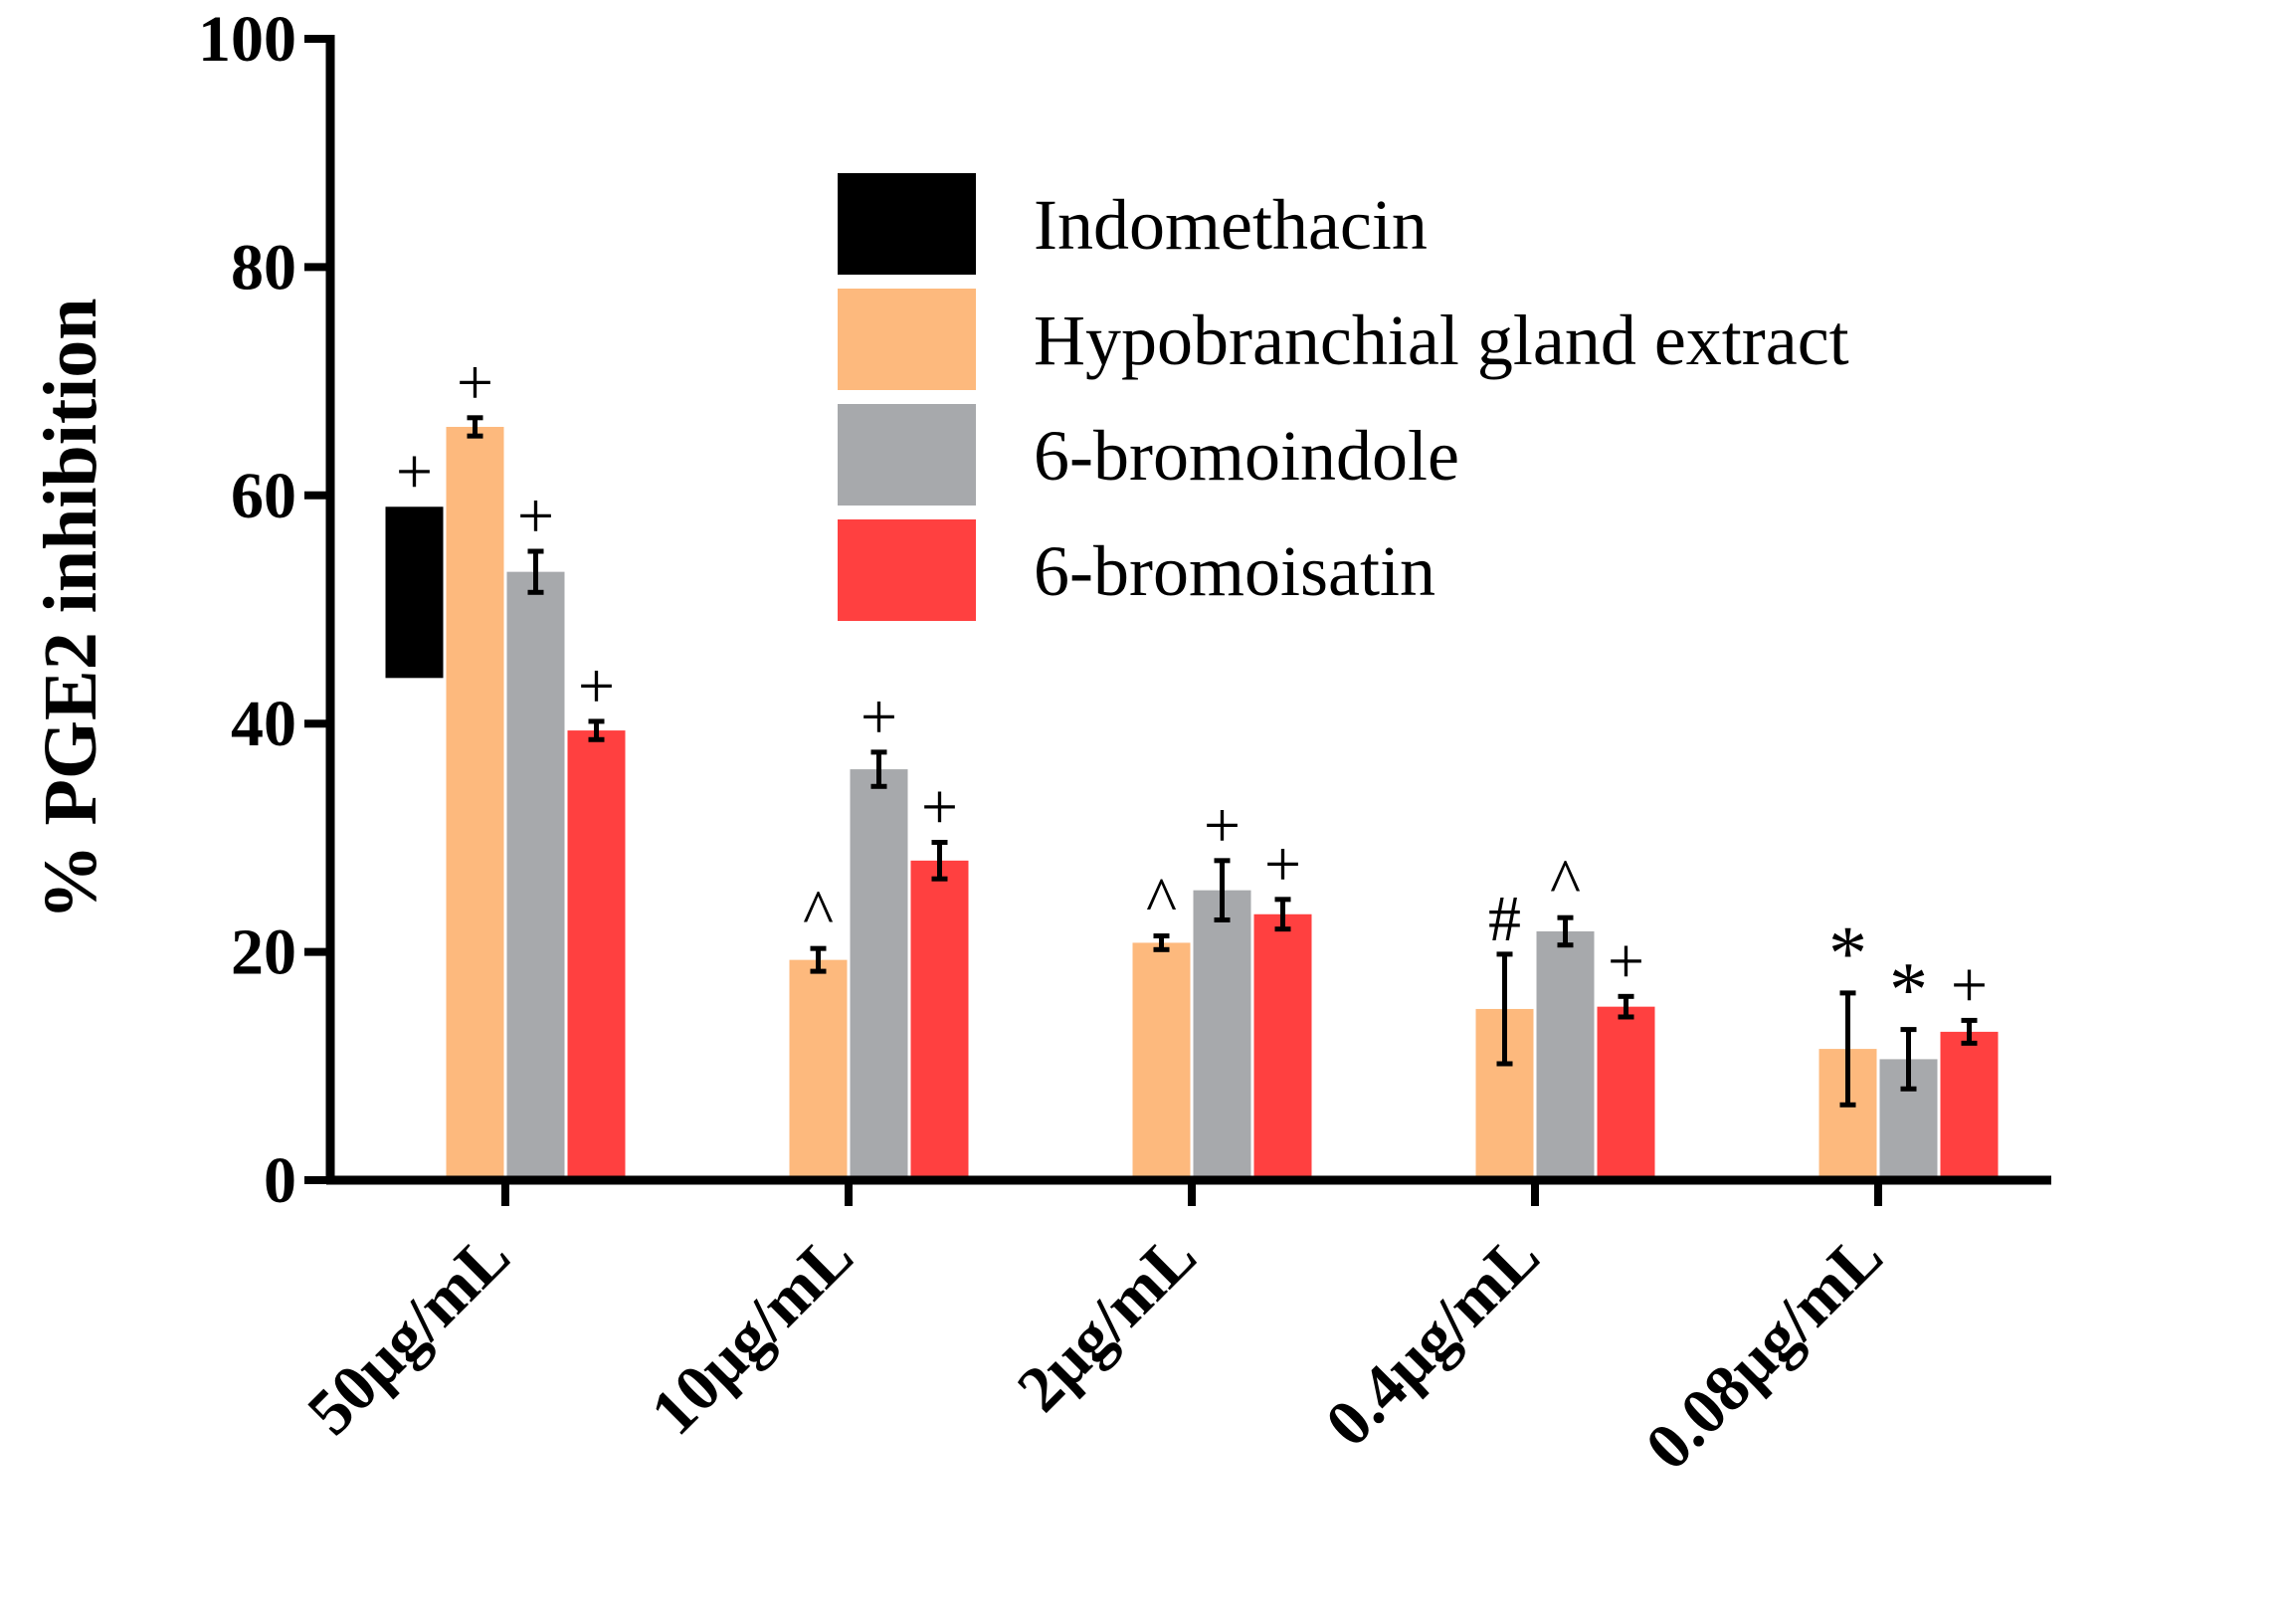 The height and width of the screenshot is (1621, 2296). I want to click on bar-6-bromoindole-0-4-g-ml, so click(1565, 1055).